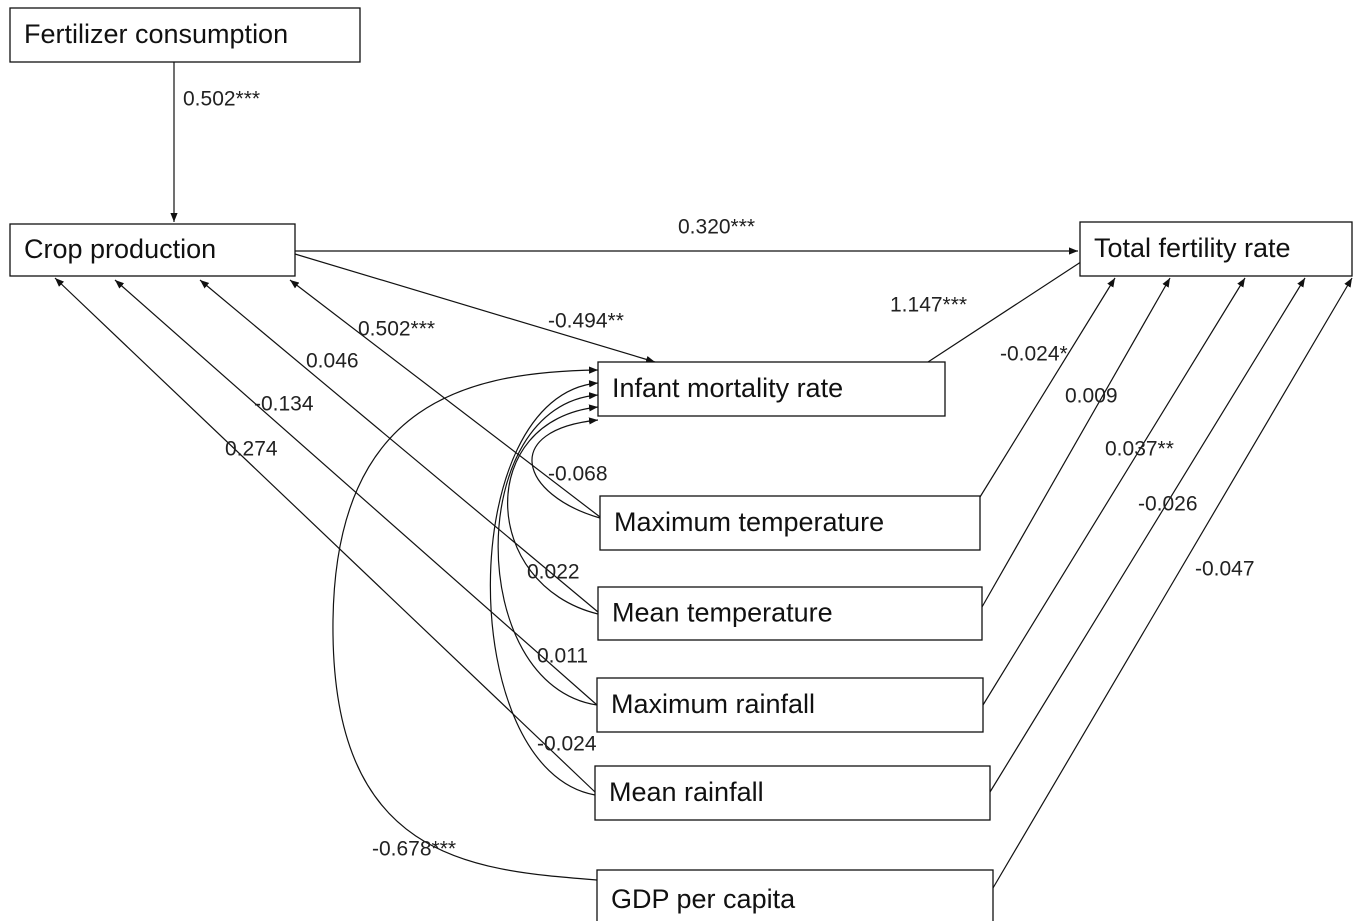 The width and height of the screenshot is (1359, 921). What do you see at coordinates (703, 899) in the screenshot?
I see `node-label: GDP per capita` at bounding box center [703, 899].